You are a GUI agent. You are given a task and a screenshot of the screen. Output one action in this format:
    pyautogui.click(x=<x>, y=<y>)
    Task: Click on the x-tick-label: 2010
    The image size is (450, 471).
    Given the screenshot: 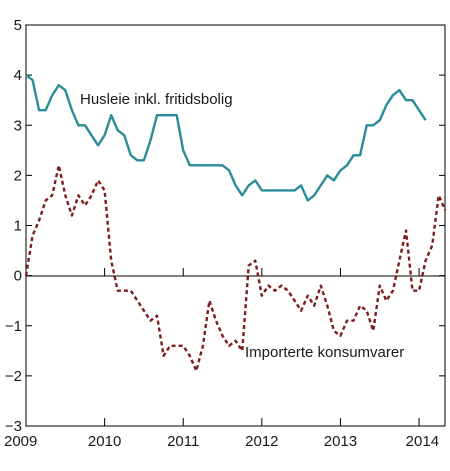 What is the action you would take?
    pyautogui.click(x=104, y=441)
    